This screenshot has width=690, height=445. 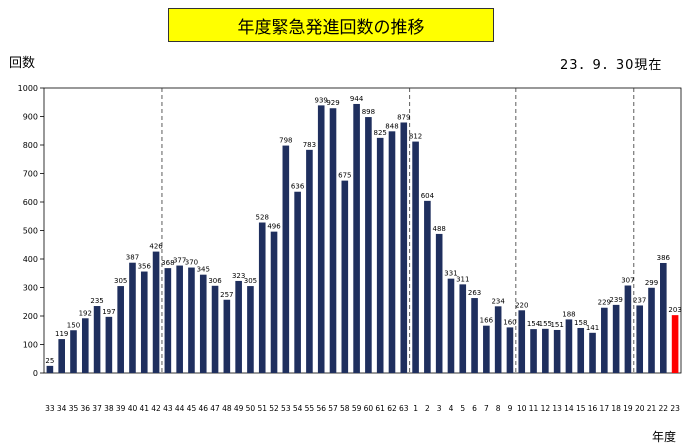 What do you see at coordinates (321, 408) in the screenshot?
I see `x-tick-label: 56` at bounding box center [321, 408].